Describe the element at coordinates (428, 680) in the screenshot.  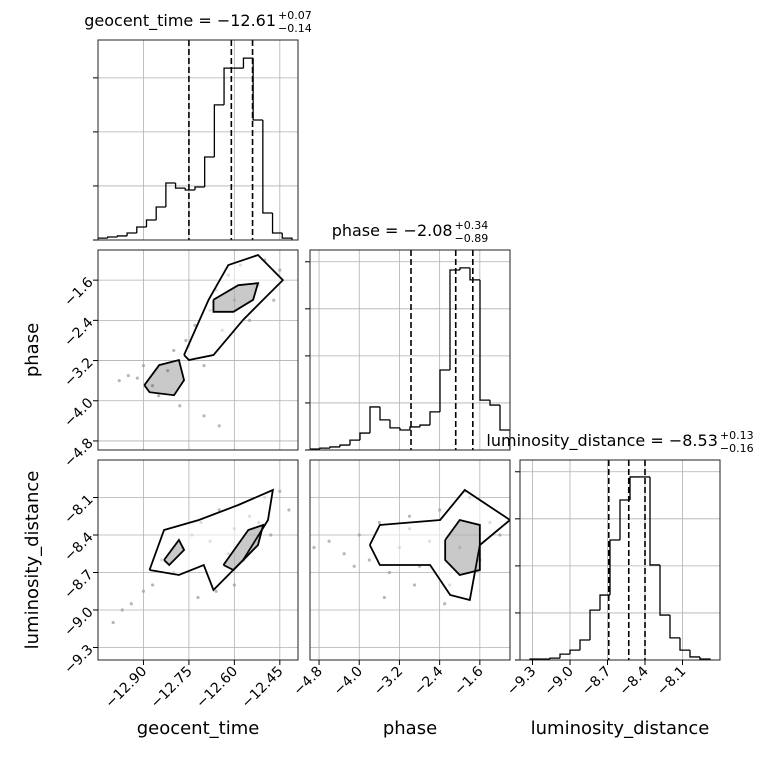
I see `x-tick-label: −2.4` at that location.